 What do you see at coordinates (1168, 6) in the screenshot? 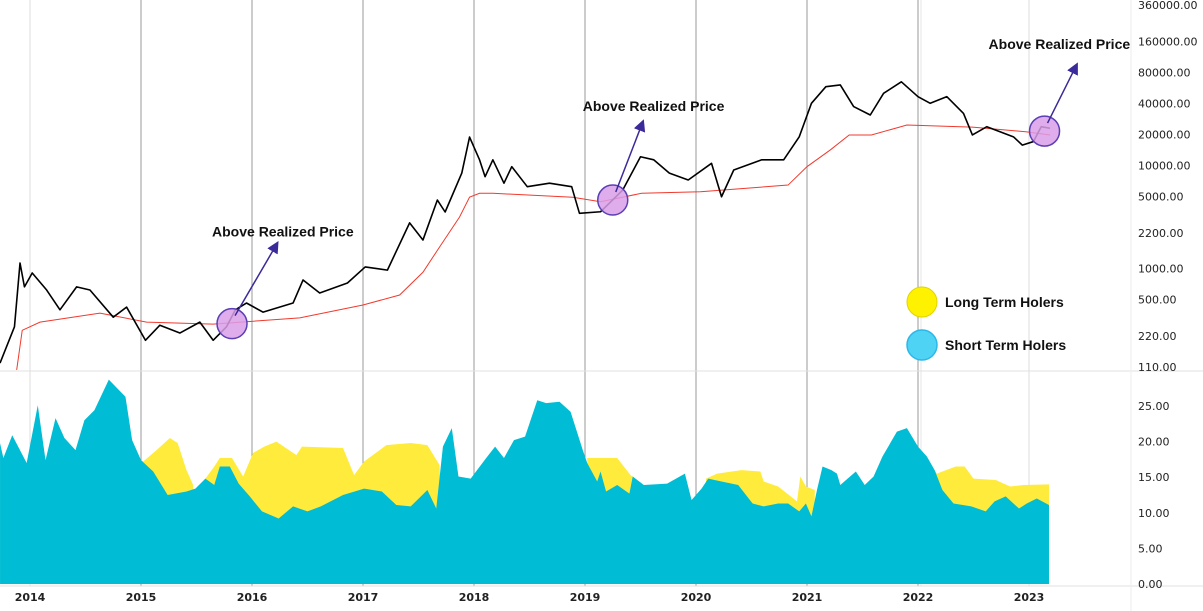
I see `price-tick-label: 360000.00` at bounding box center [1168, 6].